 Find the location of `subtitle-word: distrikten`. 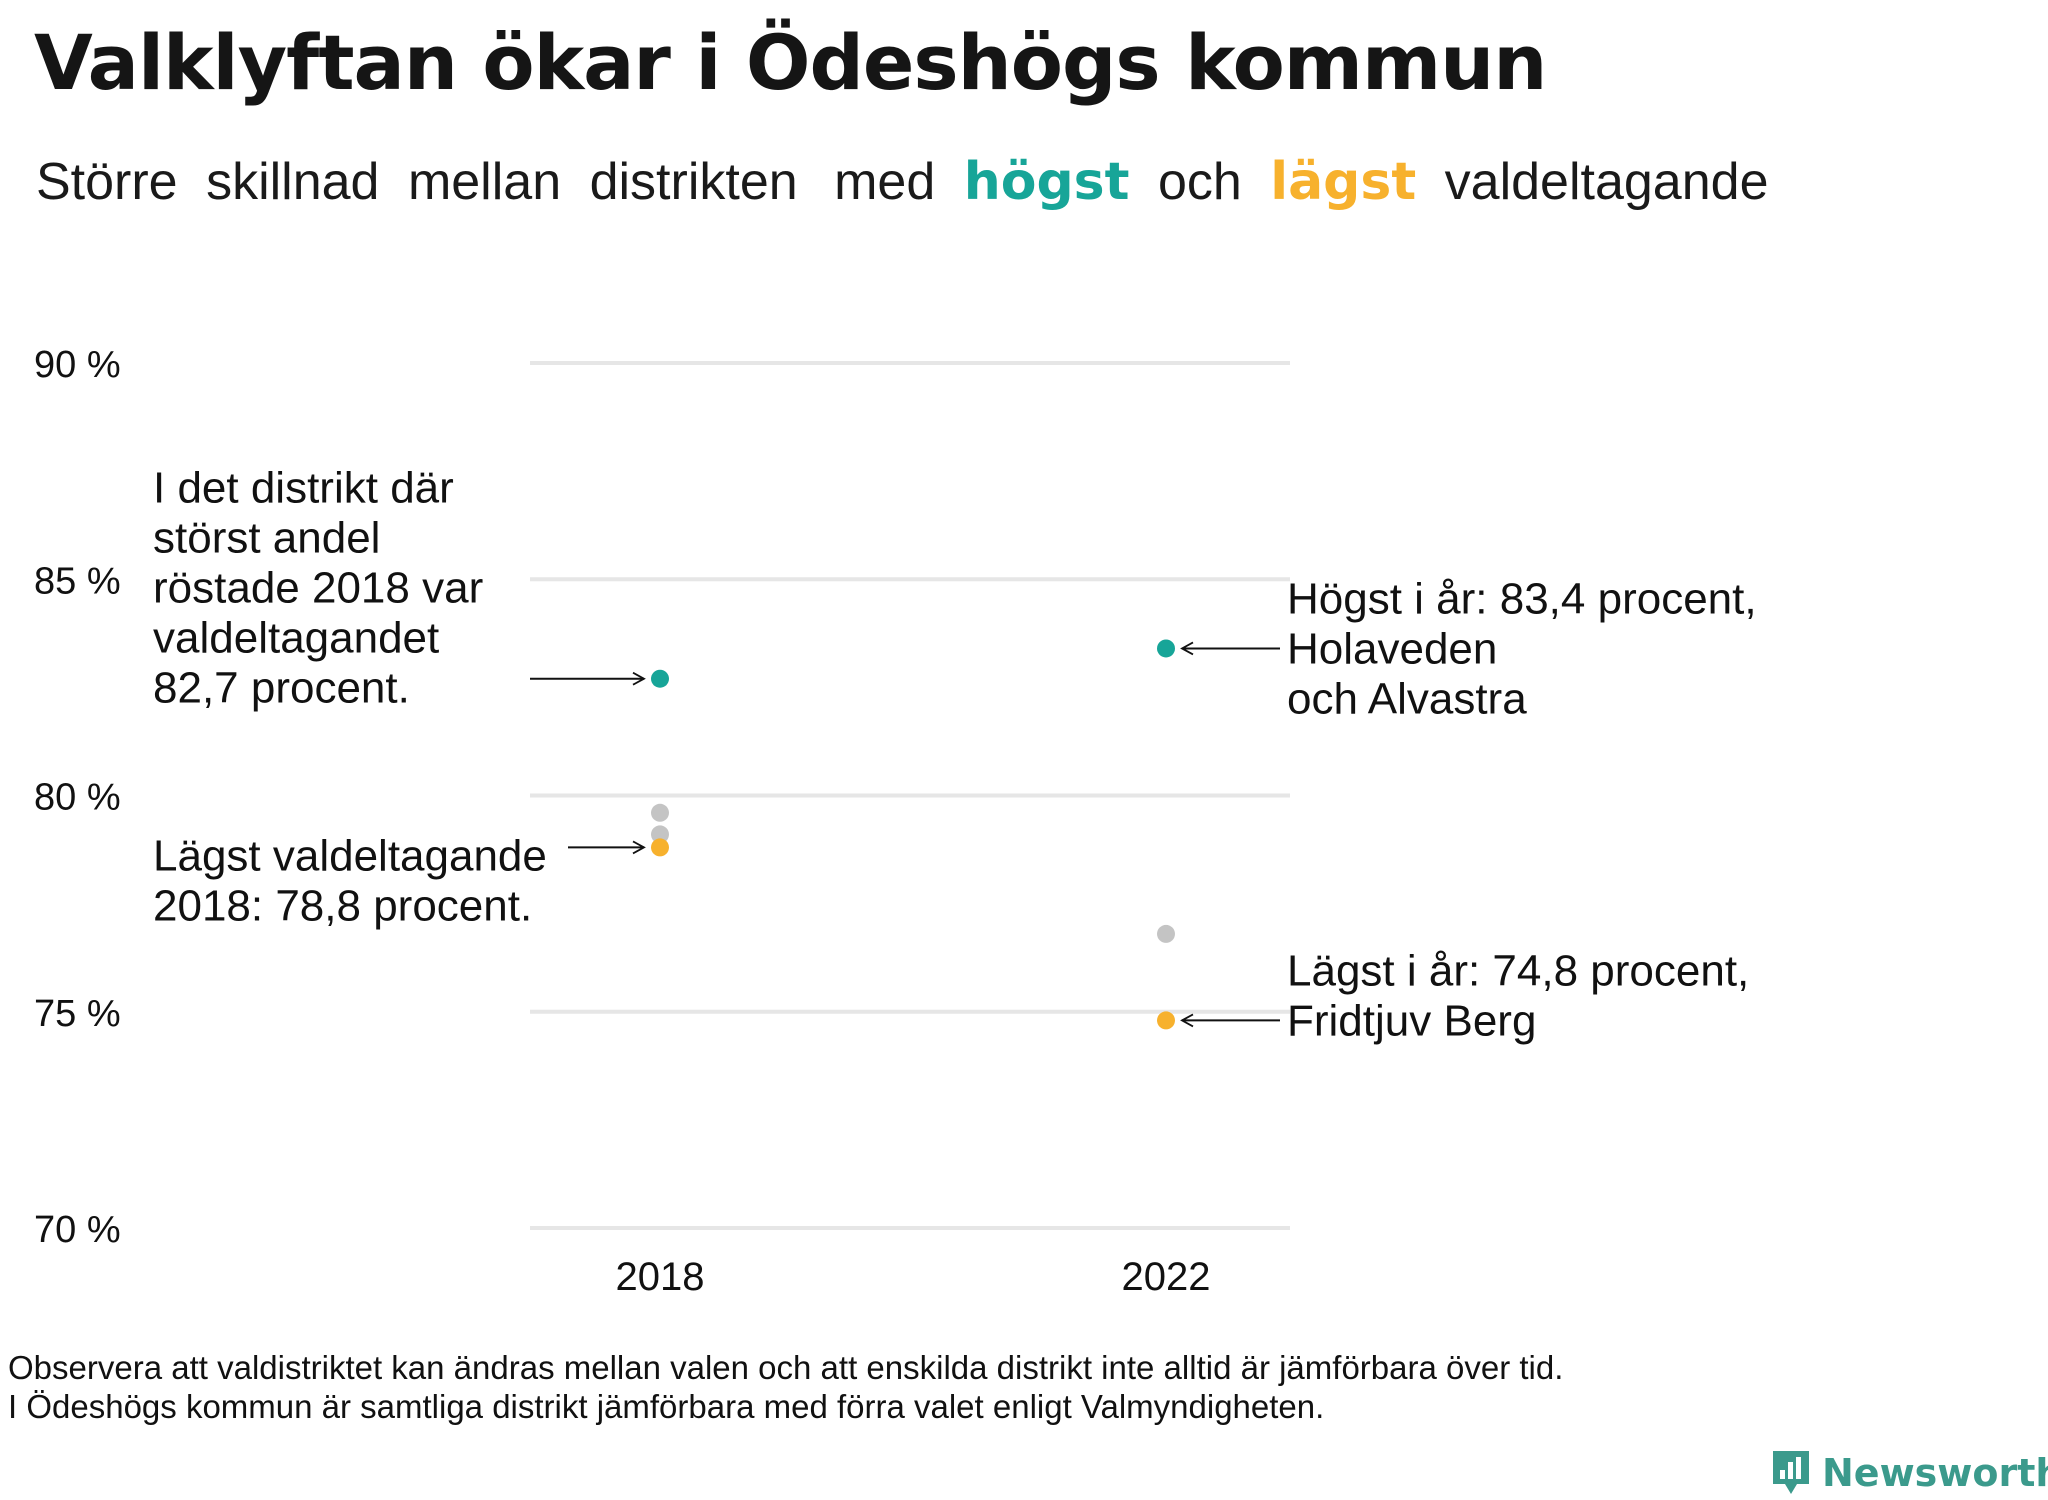

subtitle-word: distrikten is located at coordinates (693, 182).